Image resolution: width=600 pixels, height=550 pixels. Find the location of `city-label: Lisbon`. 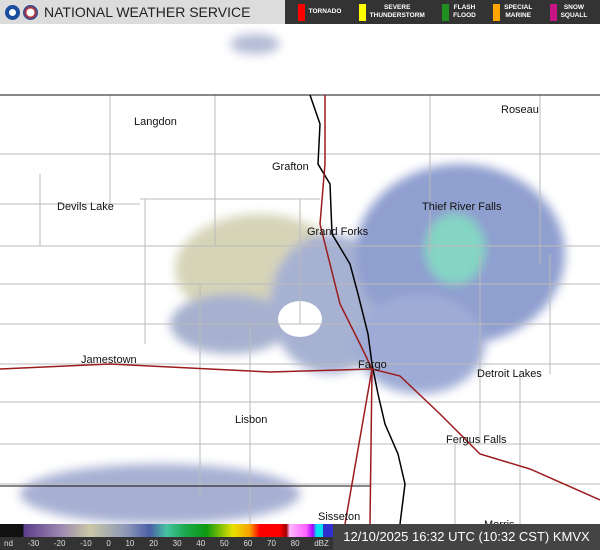

city-label: Lisbon is located at coordinates (251, 420).